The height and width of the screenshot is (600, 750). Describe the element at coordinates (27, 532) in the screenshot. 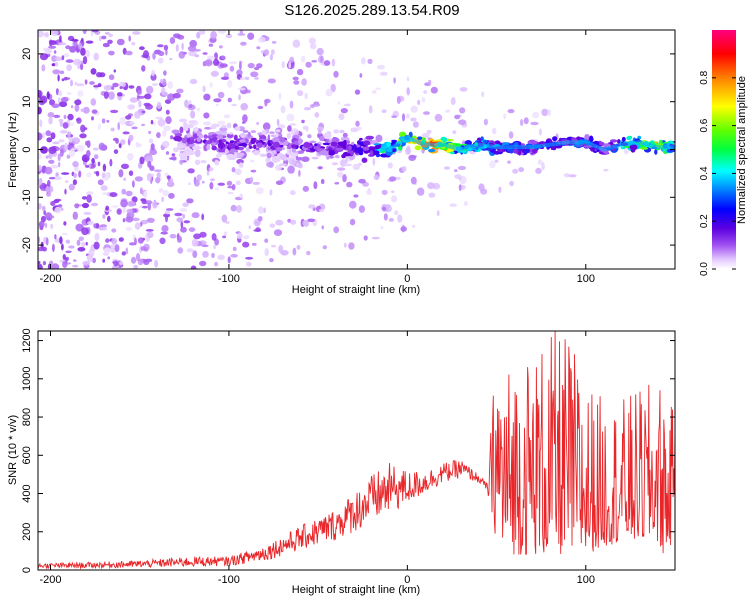

I see `y-tick-label: 200` at that location.